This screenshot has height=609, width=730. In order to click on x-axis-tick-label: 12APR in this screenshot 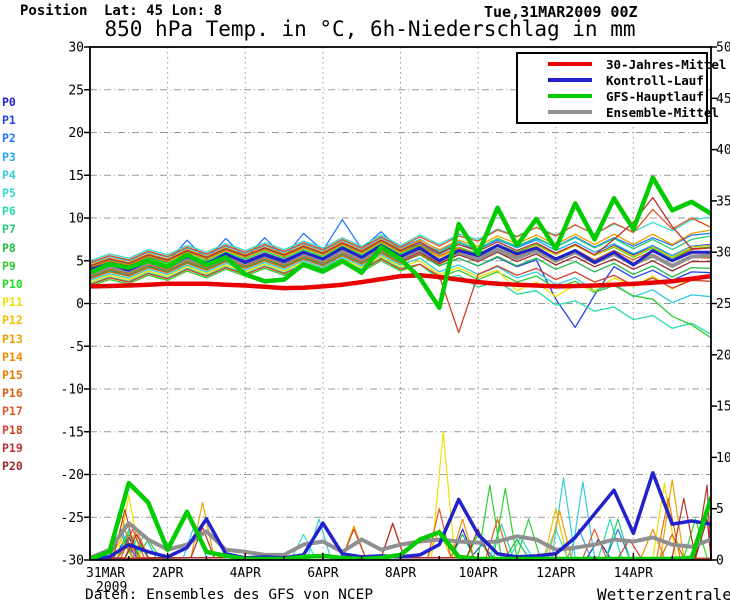, I will do `click(555, 573)`.